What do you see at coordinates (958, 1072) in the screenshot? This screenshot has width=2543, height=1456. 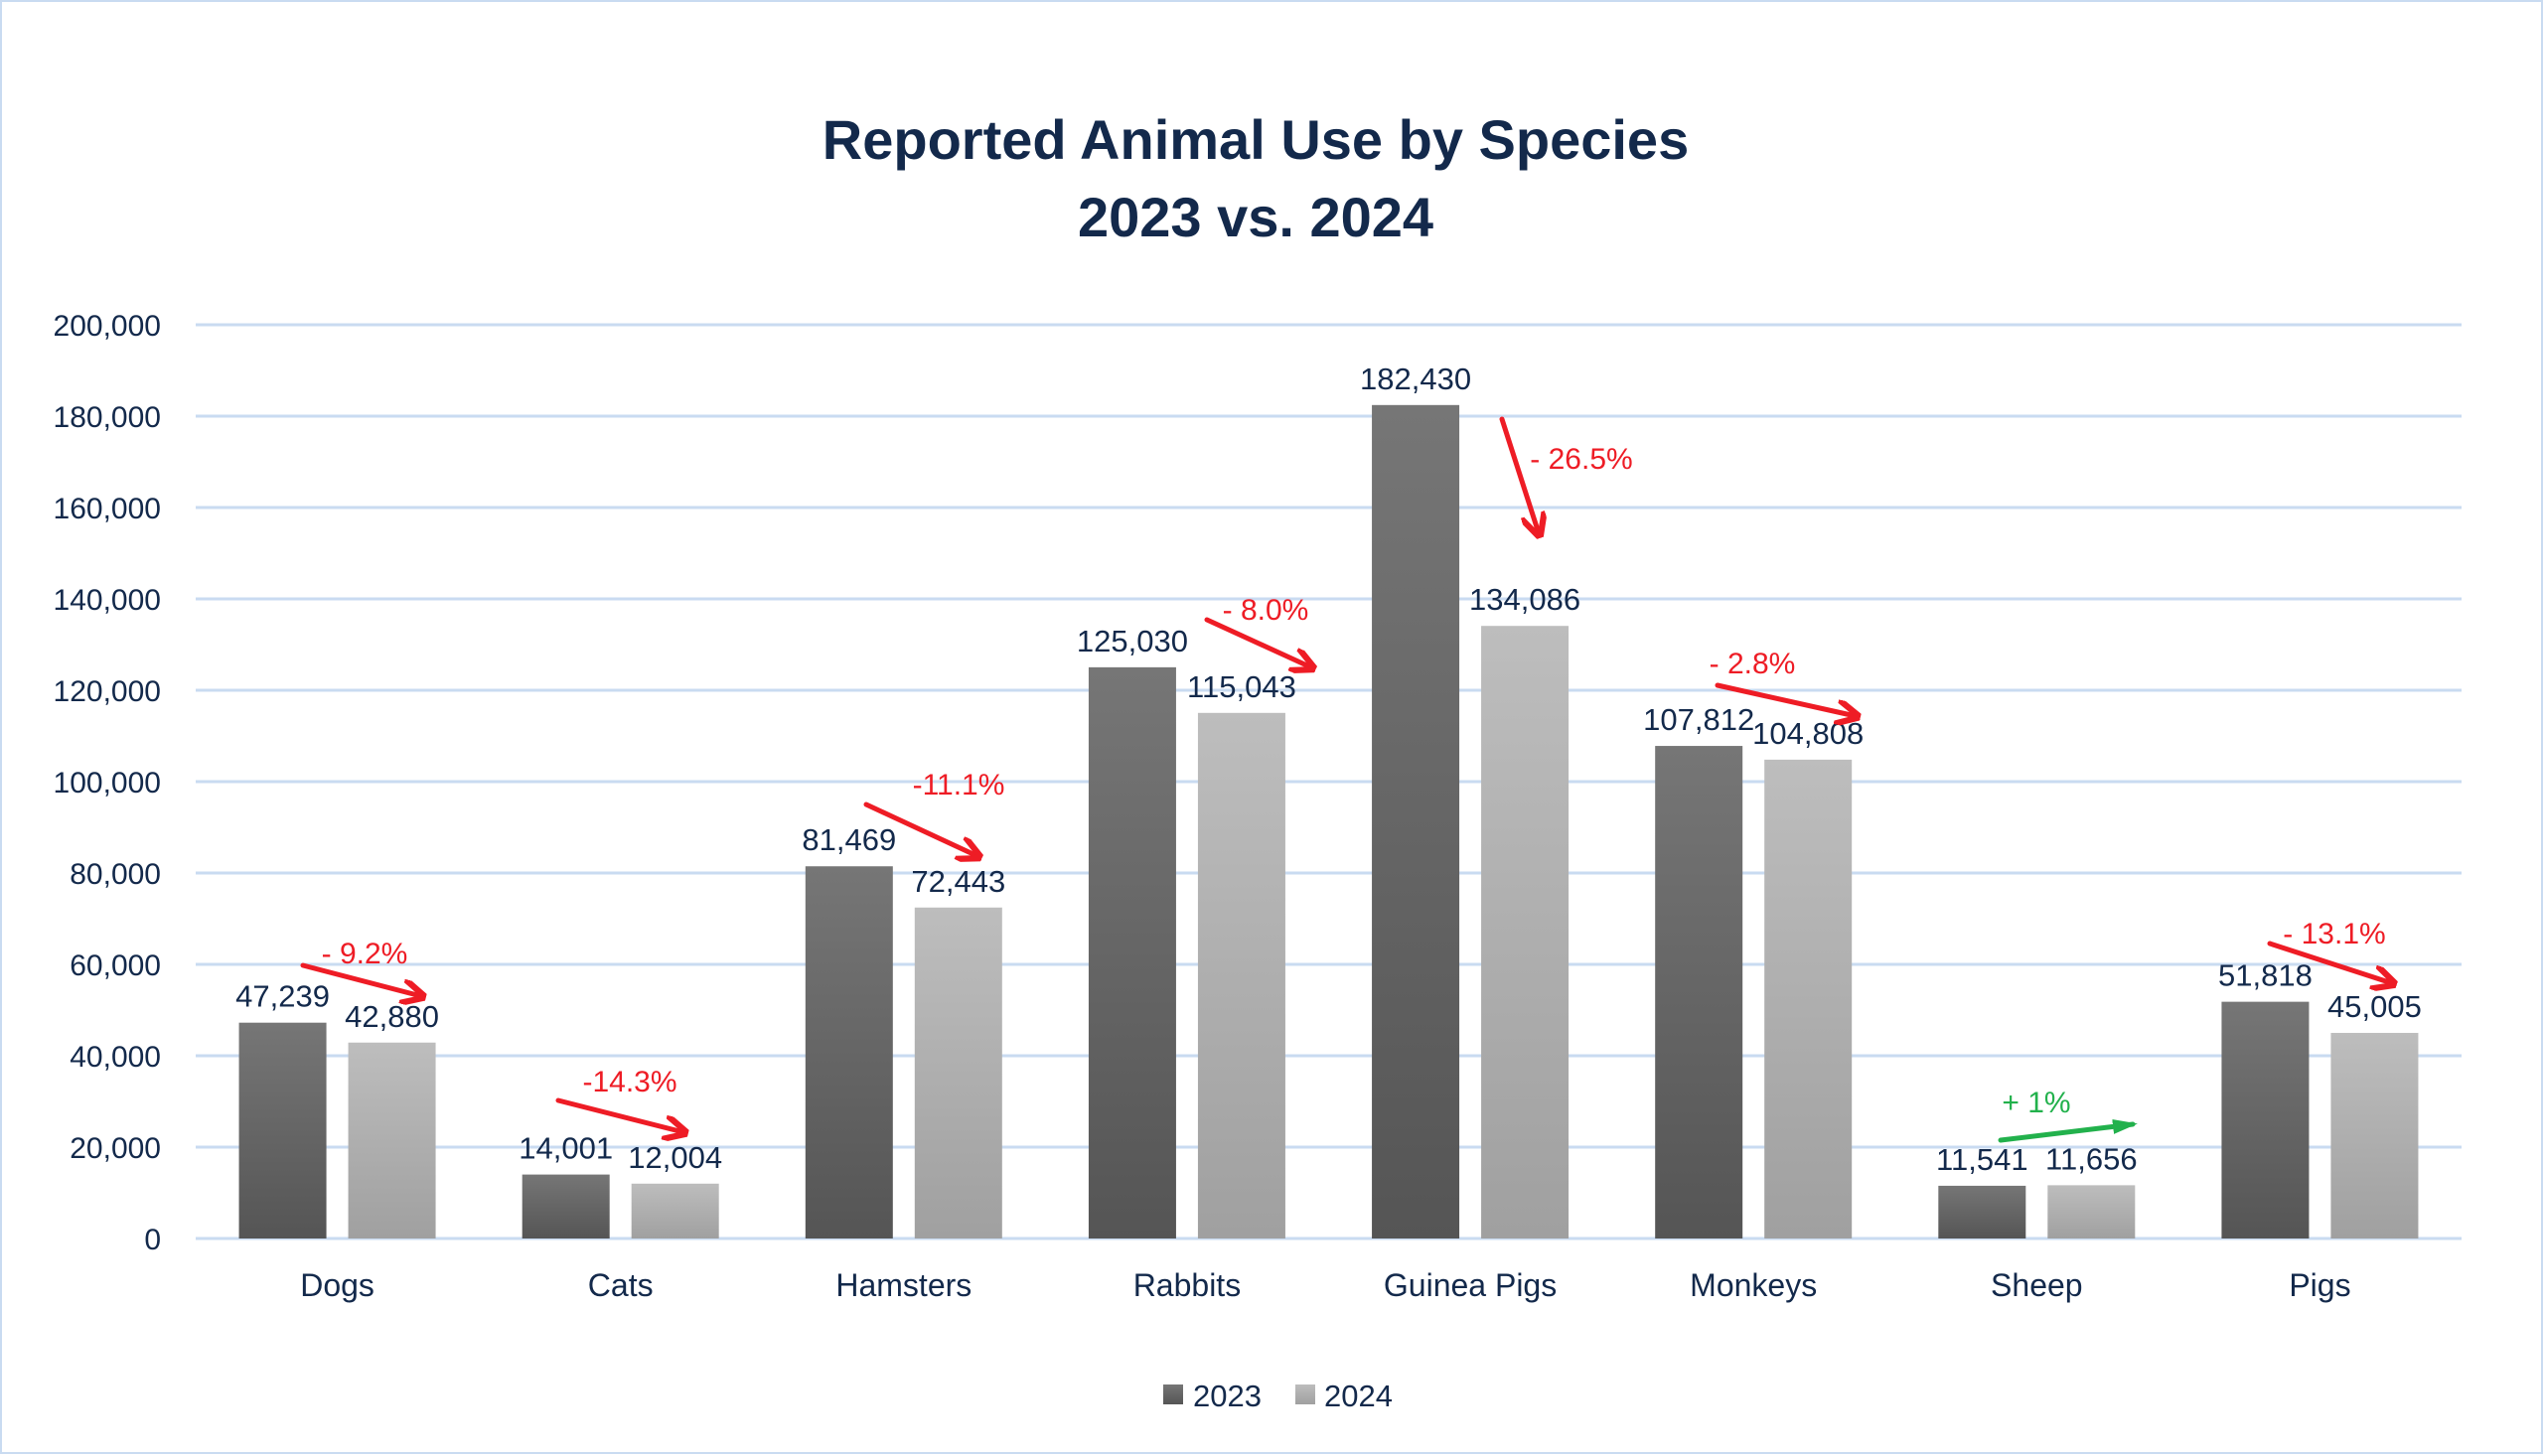 I see `bar-2024-hamsters` at bounding box center [958, 1072].